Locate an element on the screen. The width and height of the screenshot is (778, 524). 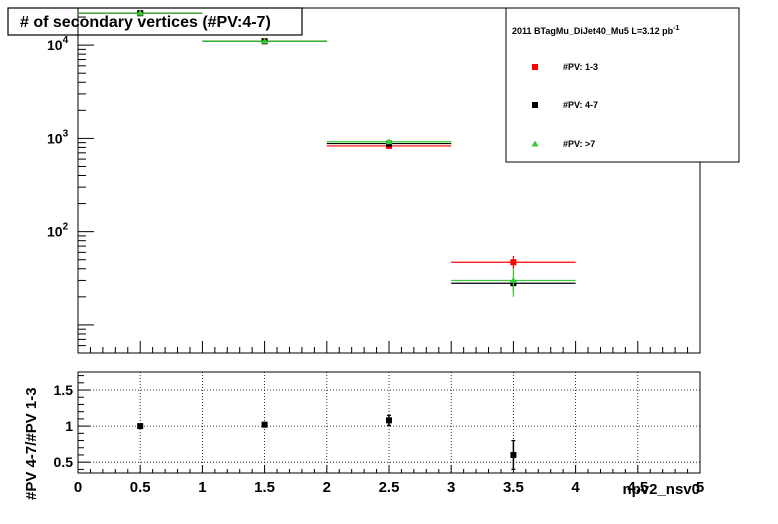
ratio-x-tick-label: 0 is located at coordinates (78, 487).